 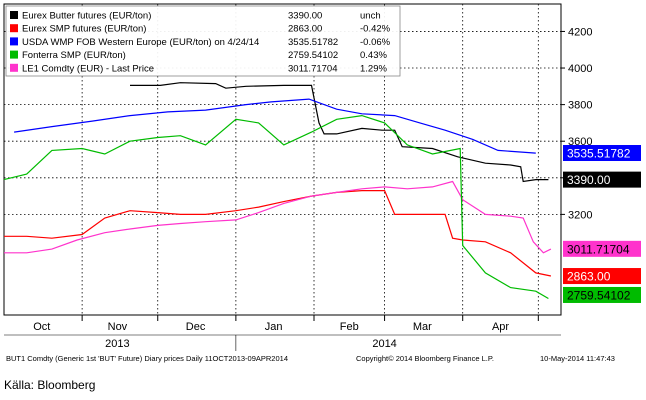 I want to click on legend-change: unch, so click(x=370, y=16).